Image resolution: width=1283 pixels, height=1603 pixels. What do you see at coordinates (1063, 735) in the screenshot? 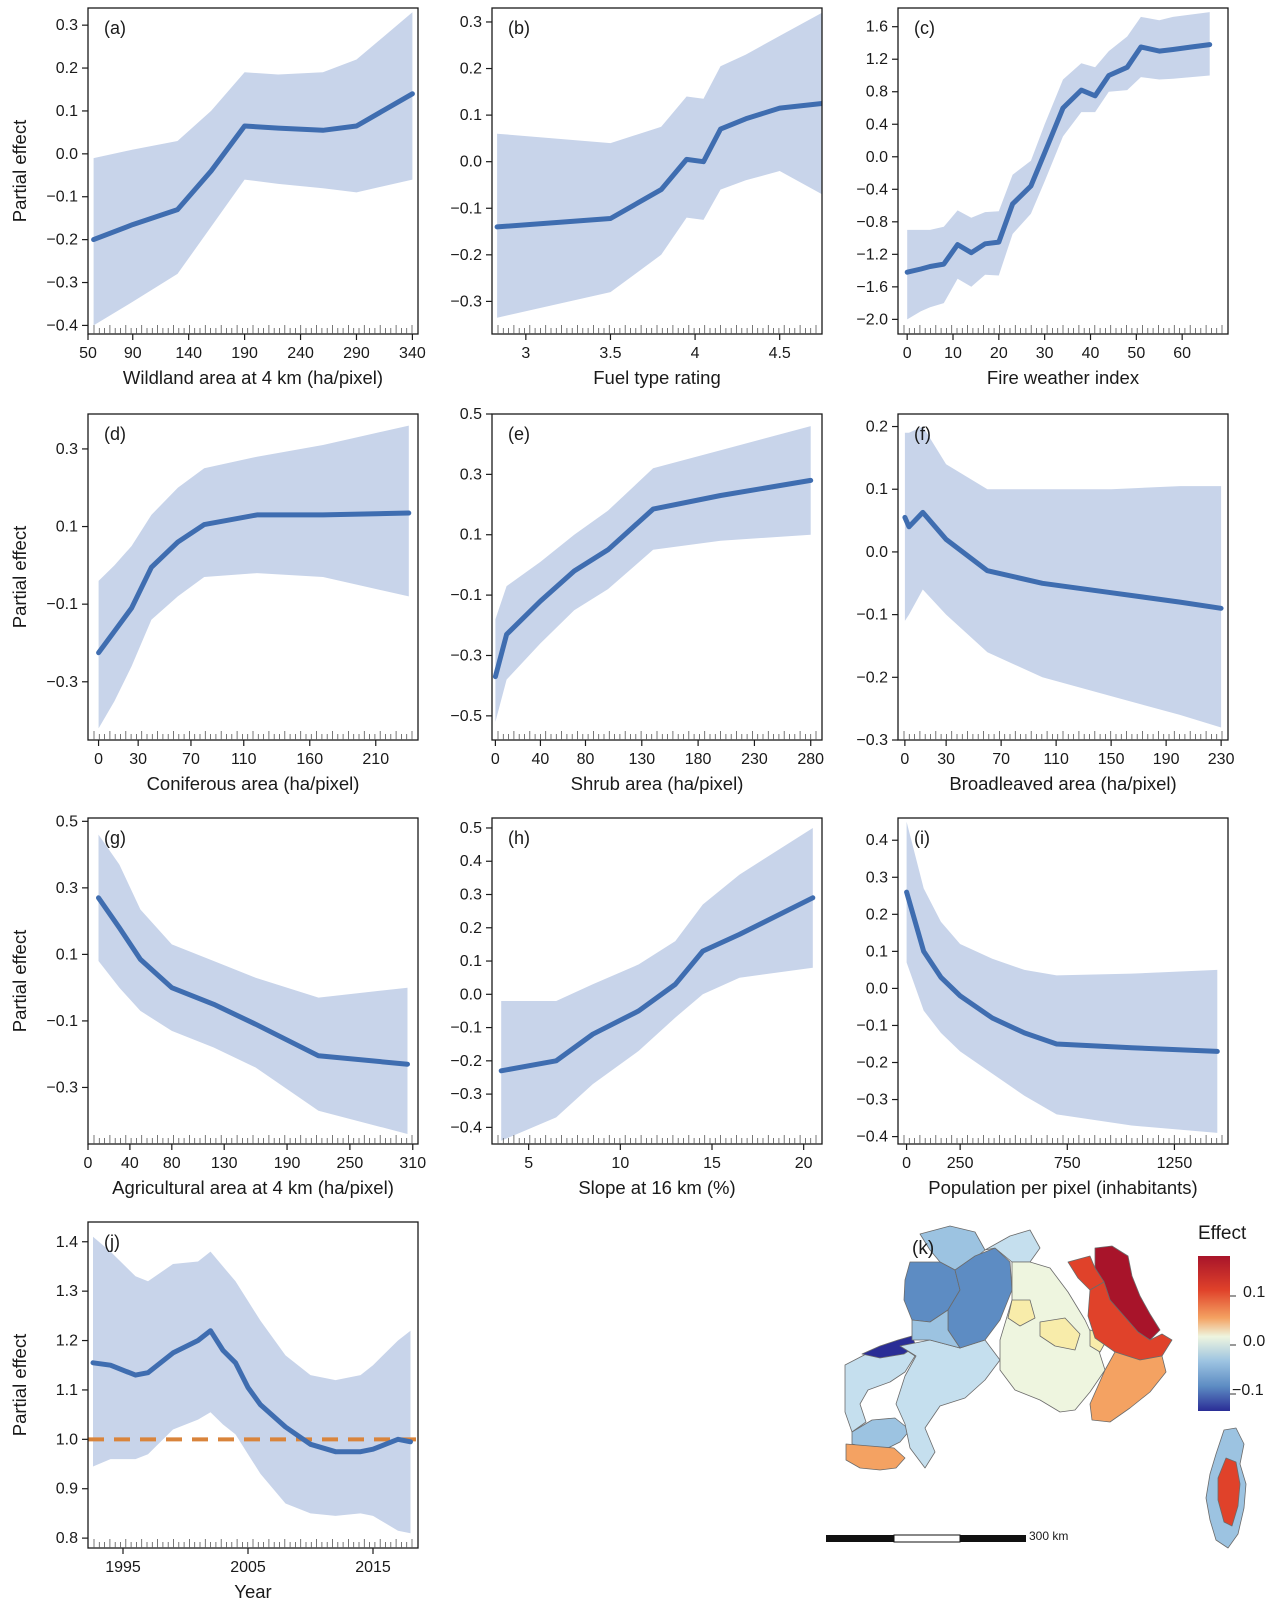
I see `panel-f-rug` at bounding box center [1063, 735].